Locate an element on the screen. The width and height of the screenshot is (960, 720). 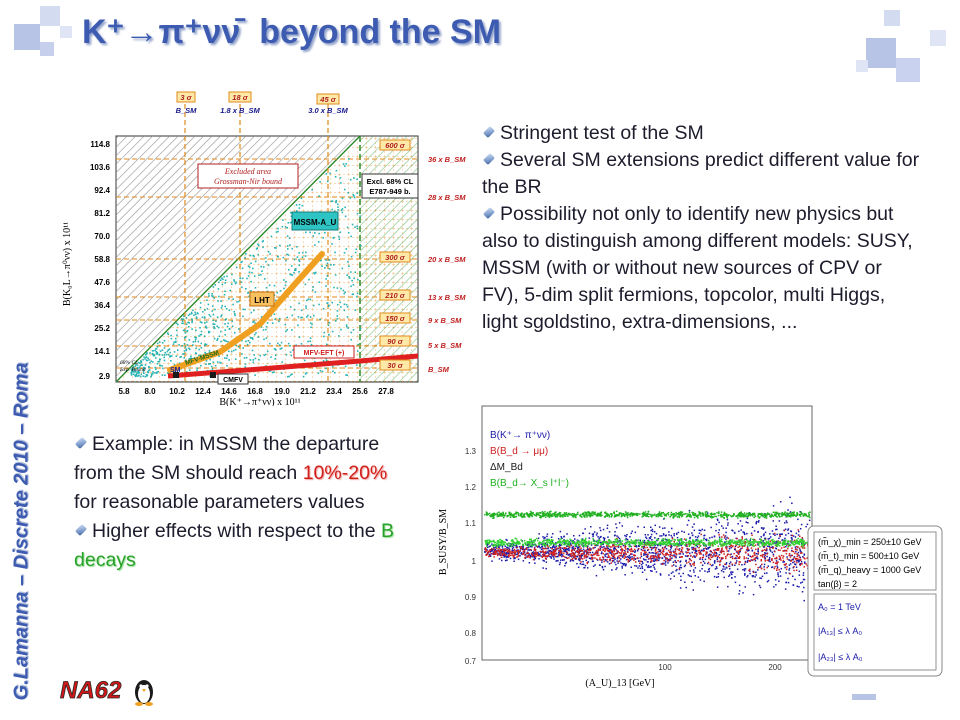
y-tick: 25.2 is located at coordinates (102, 328).